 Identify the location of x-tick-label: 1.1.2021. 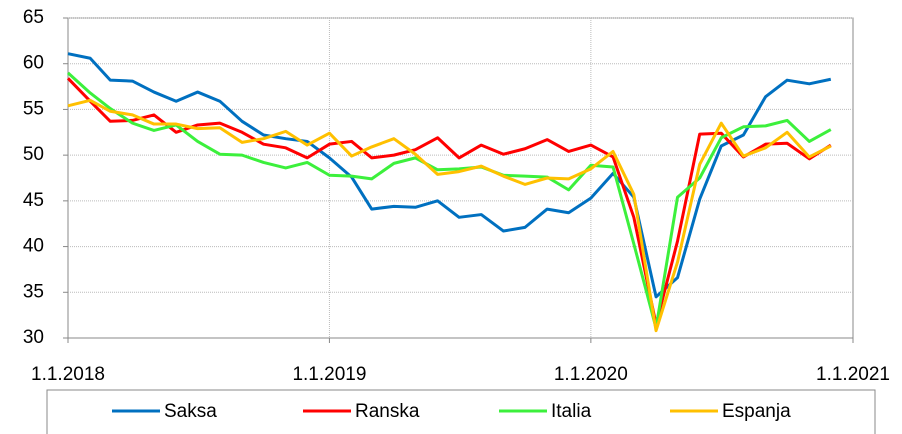
(853, 374).